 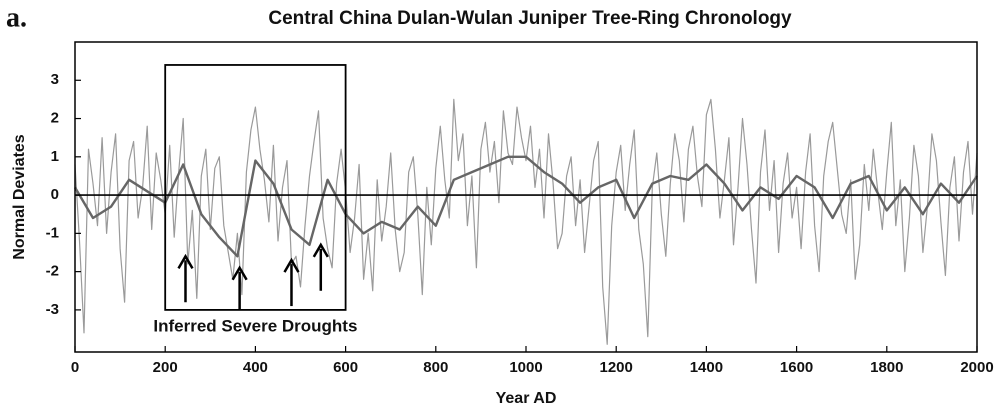 I want to click on x-tick-label: 600, so click(x=345, y=367).